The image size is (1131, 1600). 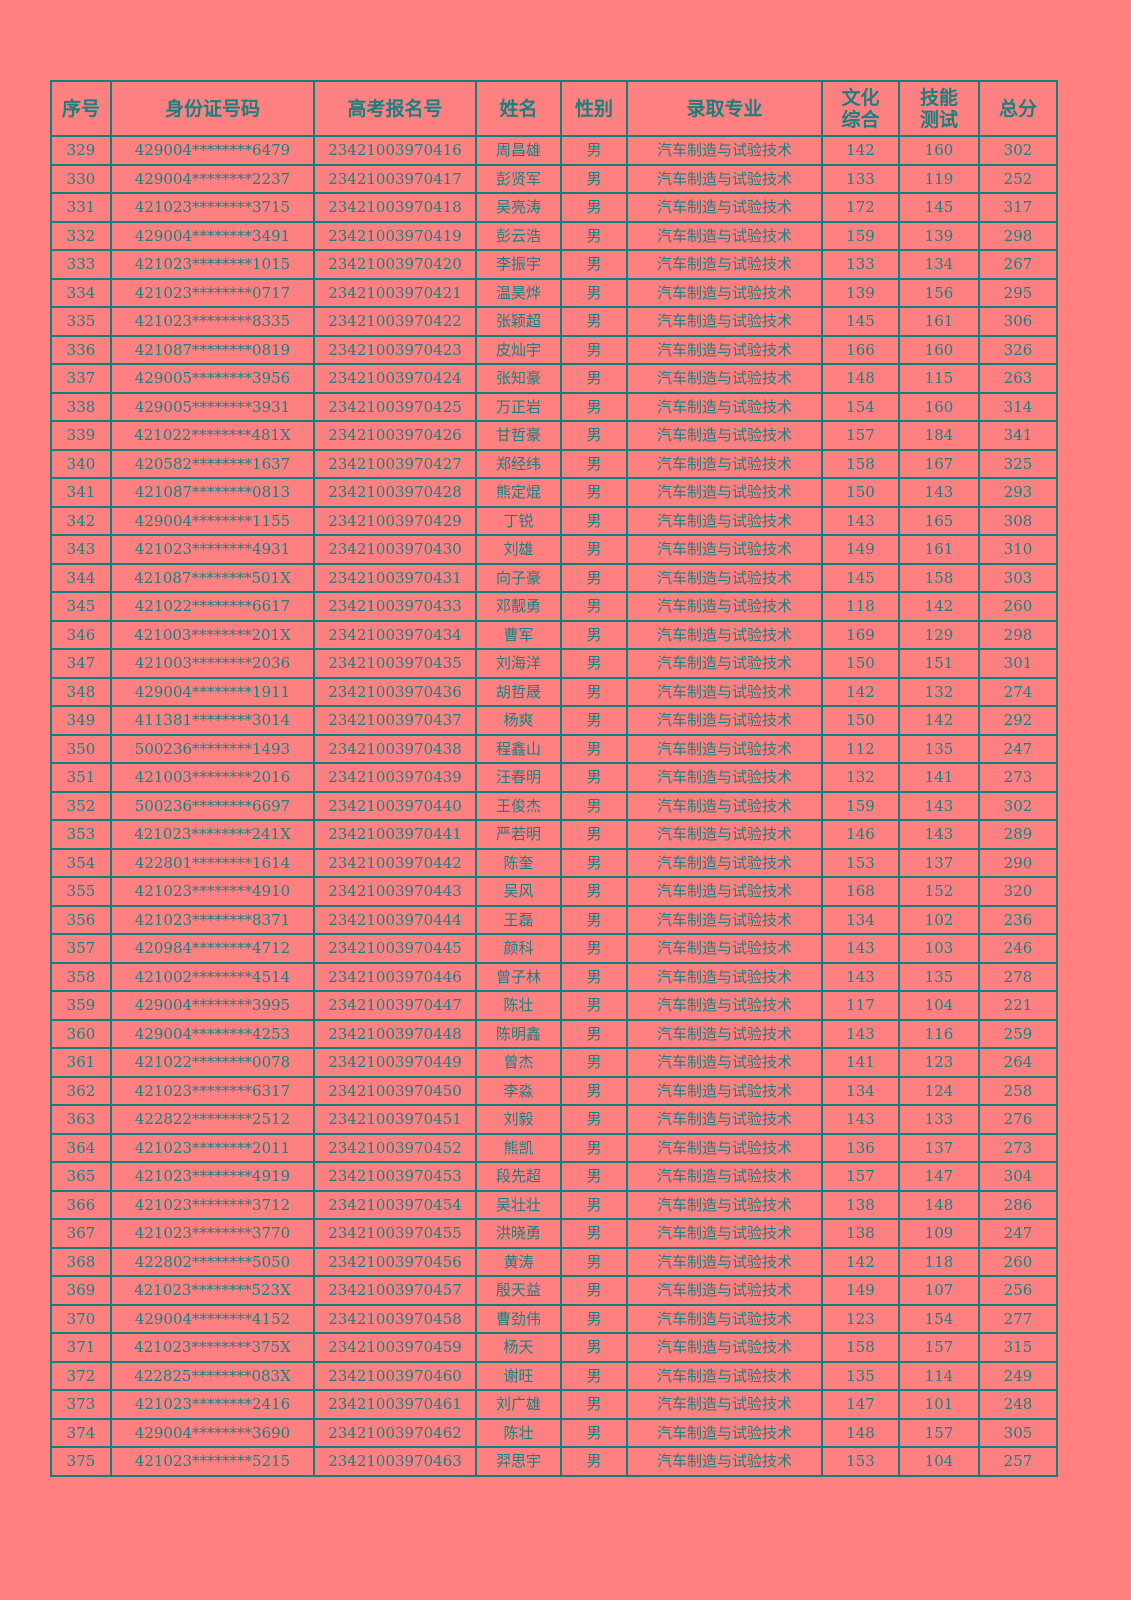 What do you see at coordinates (1018, 463) in the screenshot?
I see `cell-total-score: 325` at bounding box center [1018, 463].